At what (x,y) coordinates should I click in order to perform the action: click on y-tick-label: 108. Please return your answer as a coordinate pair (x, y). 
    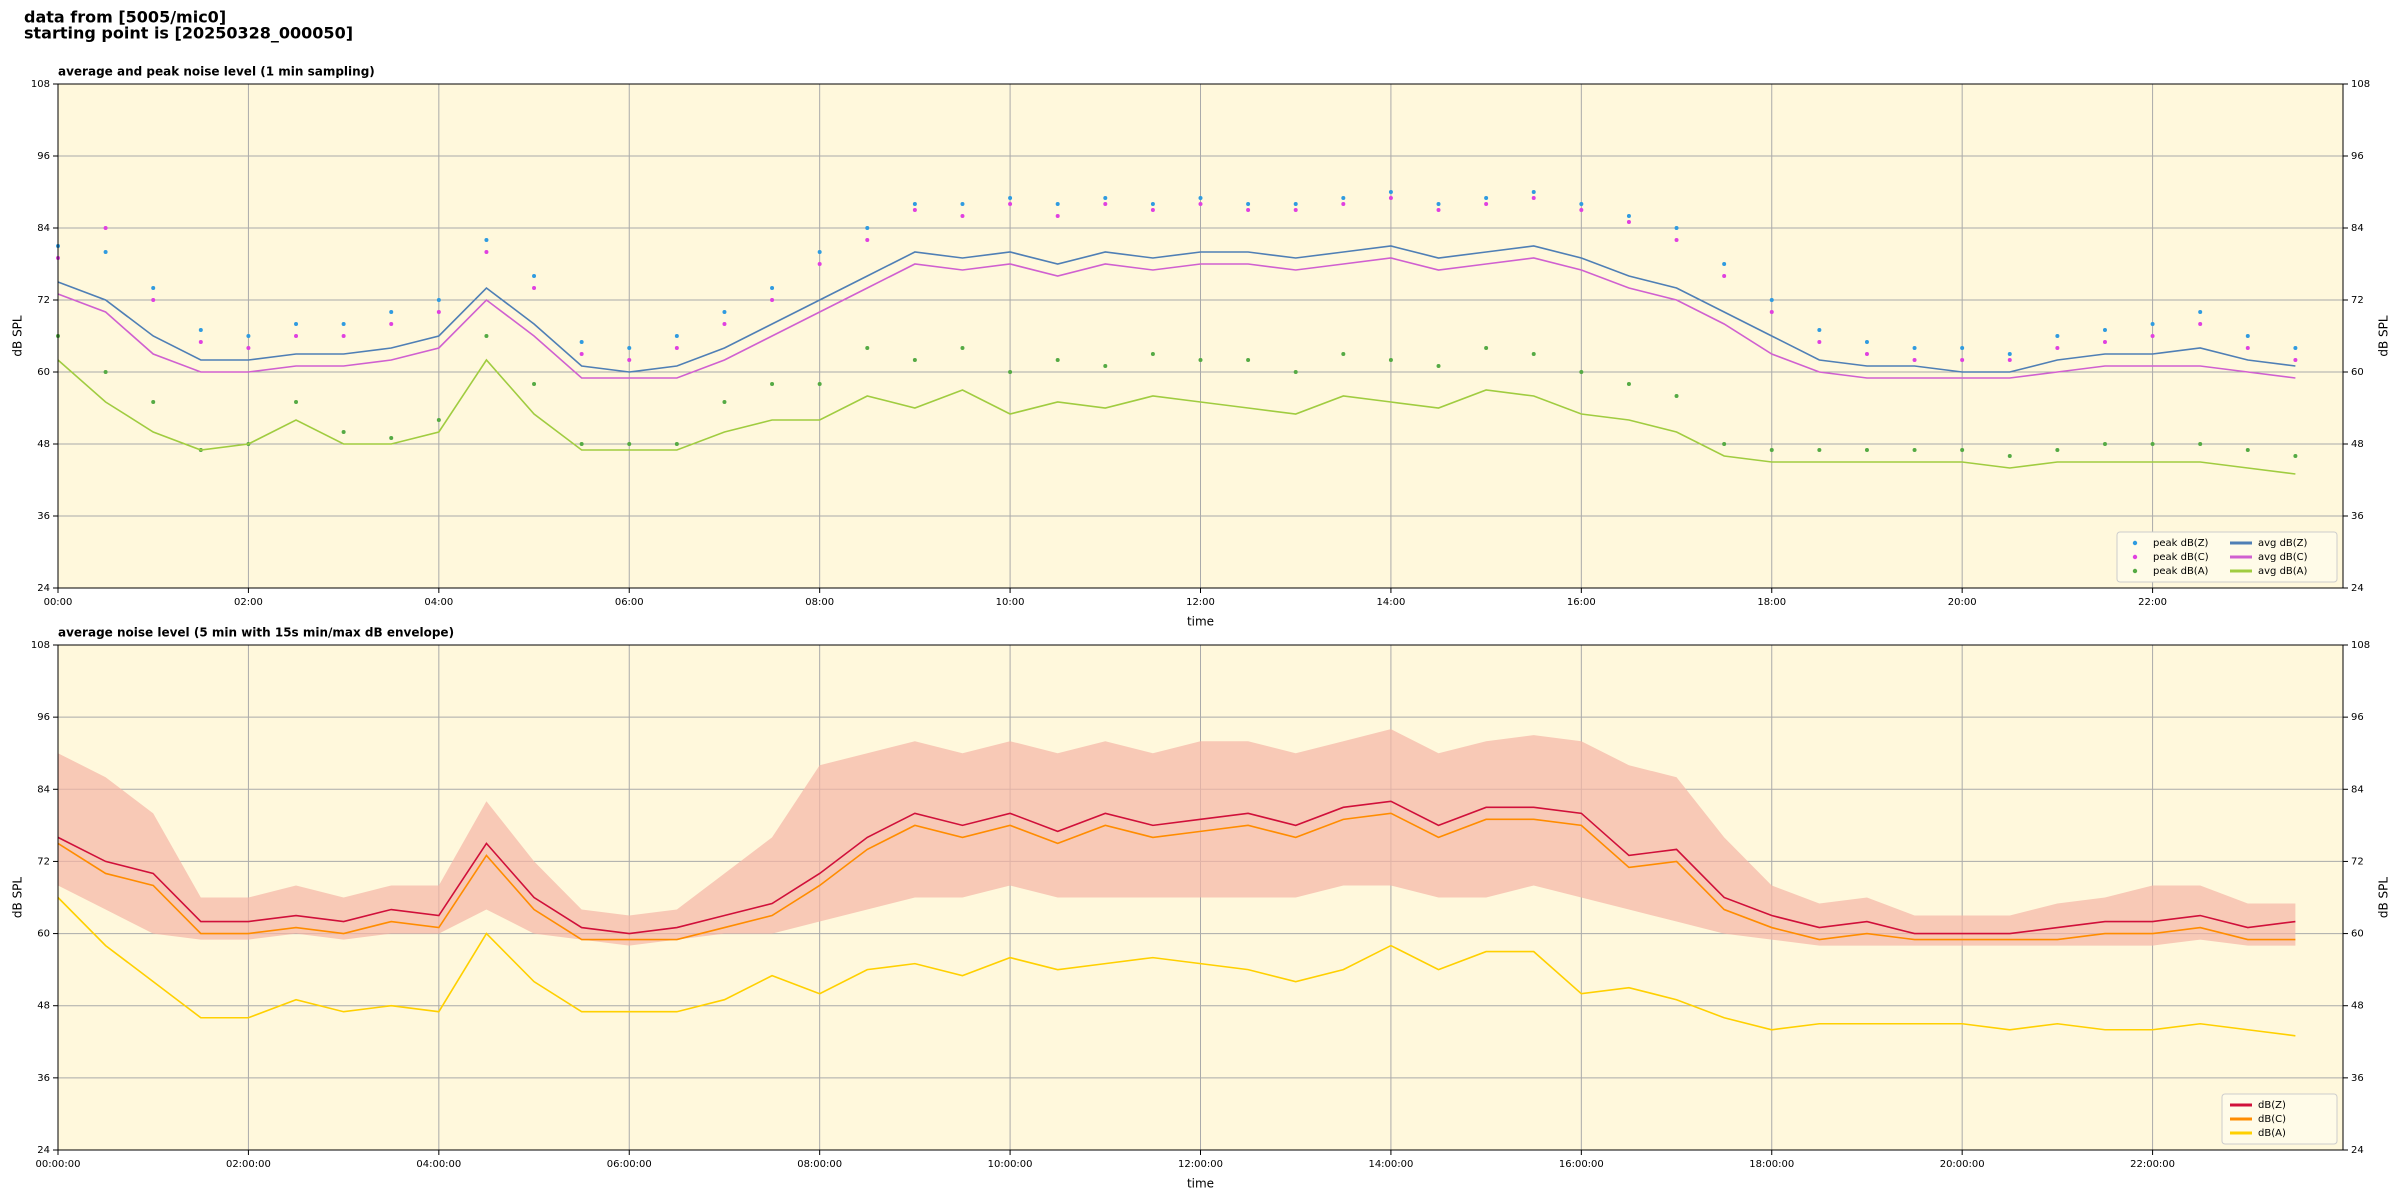
    Looking at the image, I should click on (40, 645).